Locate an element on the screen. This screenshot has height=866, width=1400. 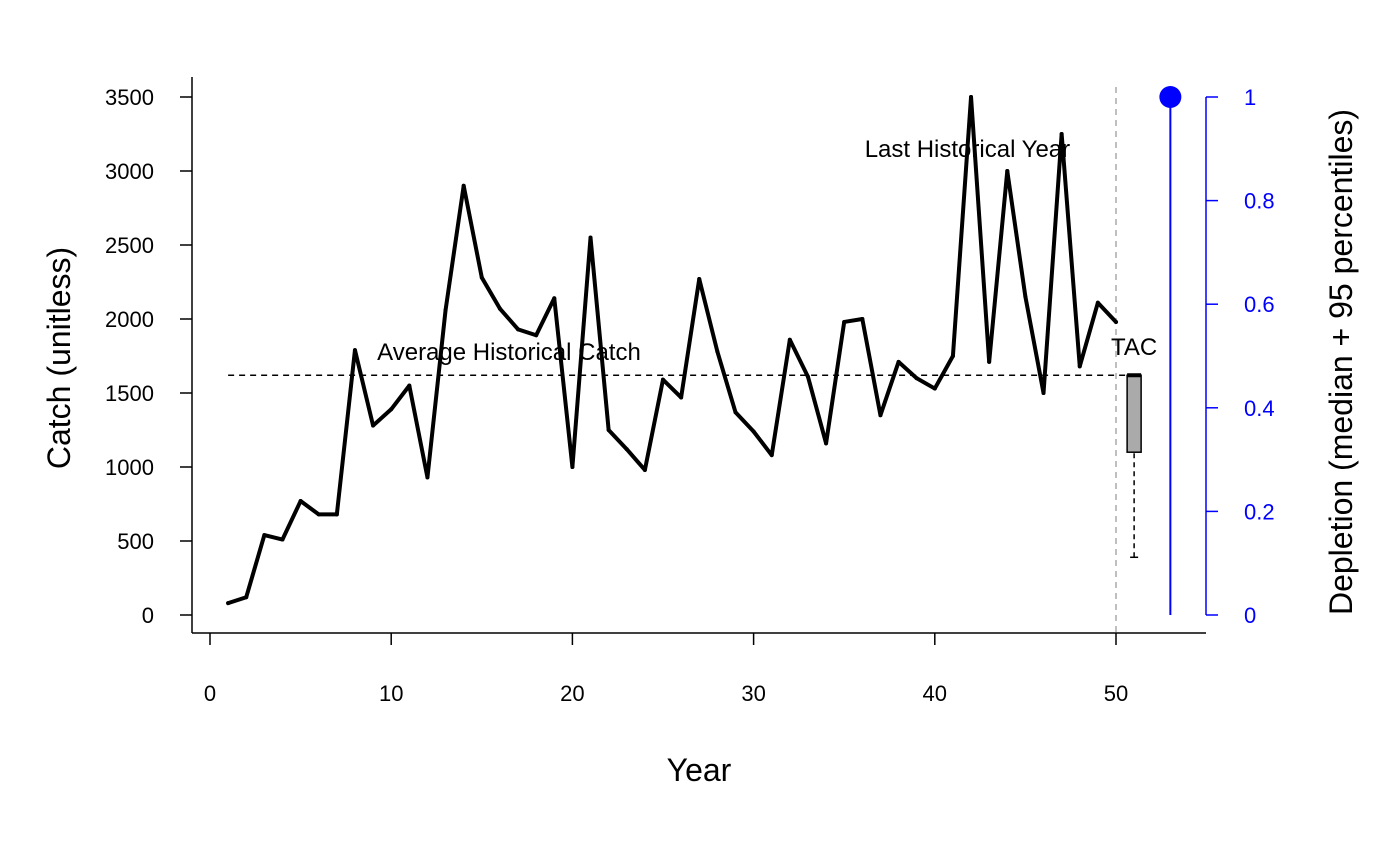
bottom-axis: 0 10 20 30 40 50 is located at coordinates (699, 669).